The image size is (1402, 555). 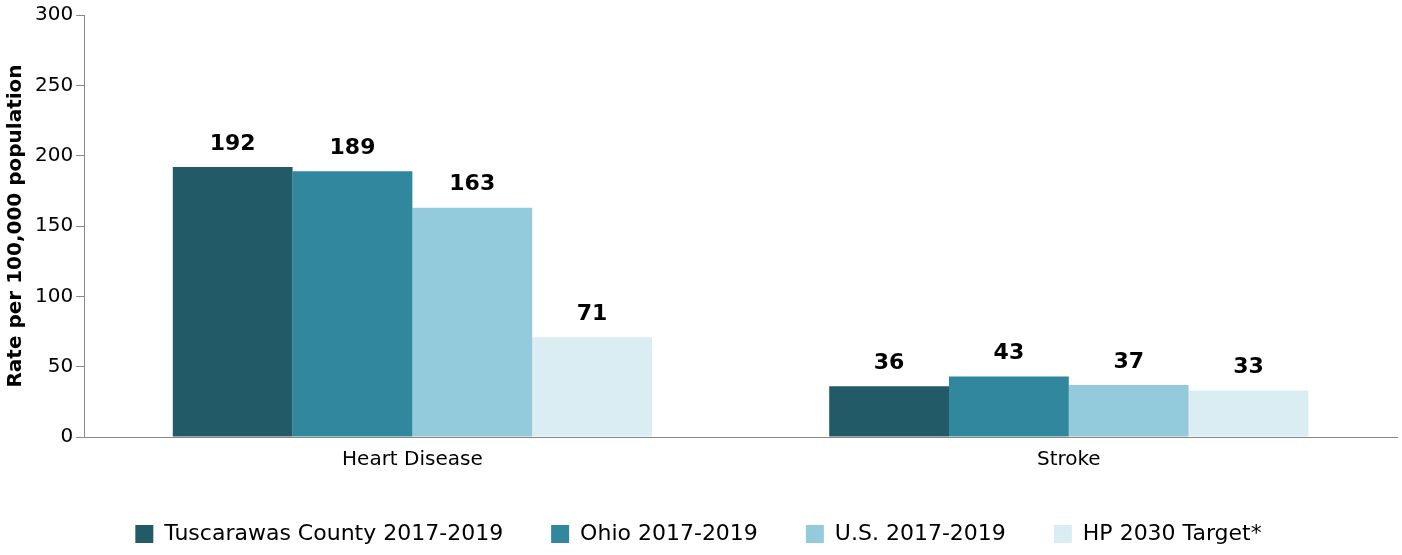 I want to click on data-label: 37, so click(x=1128, y=360).